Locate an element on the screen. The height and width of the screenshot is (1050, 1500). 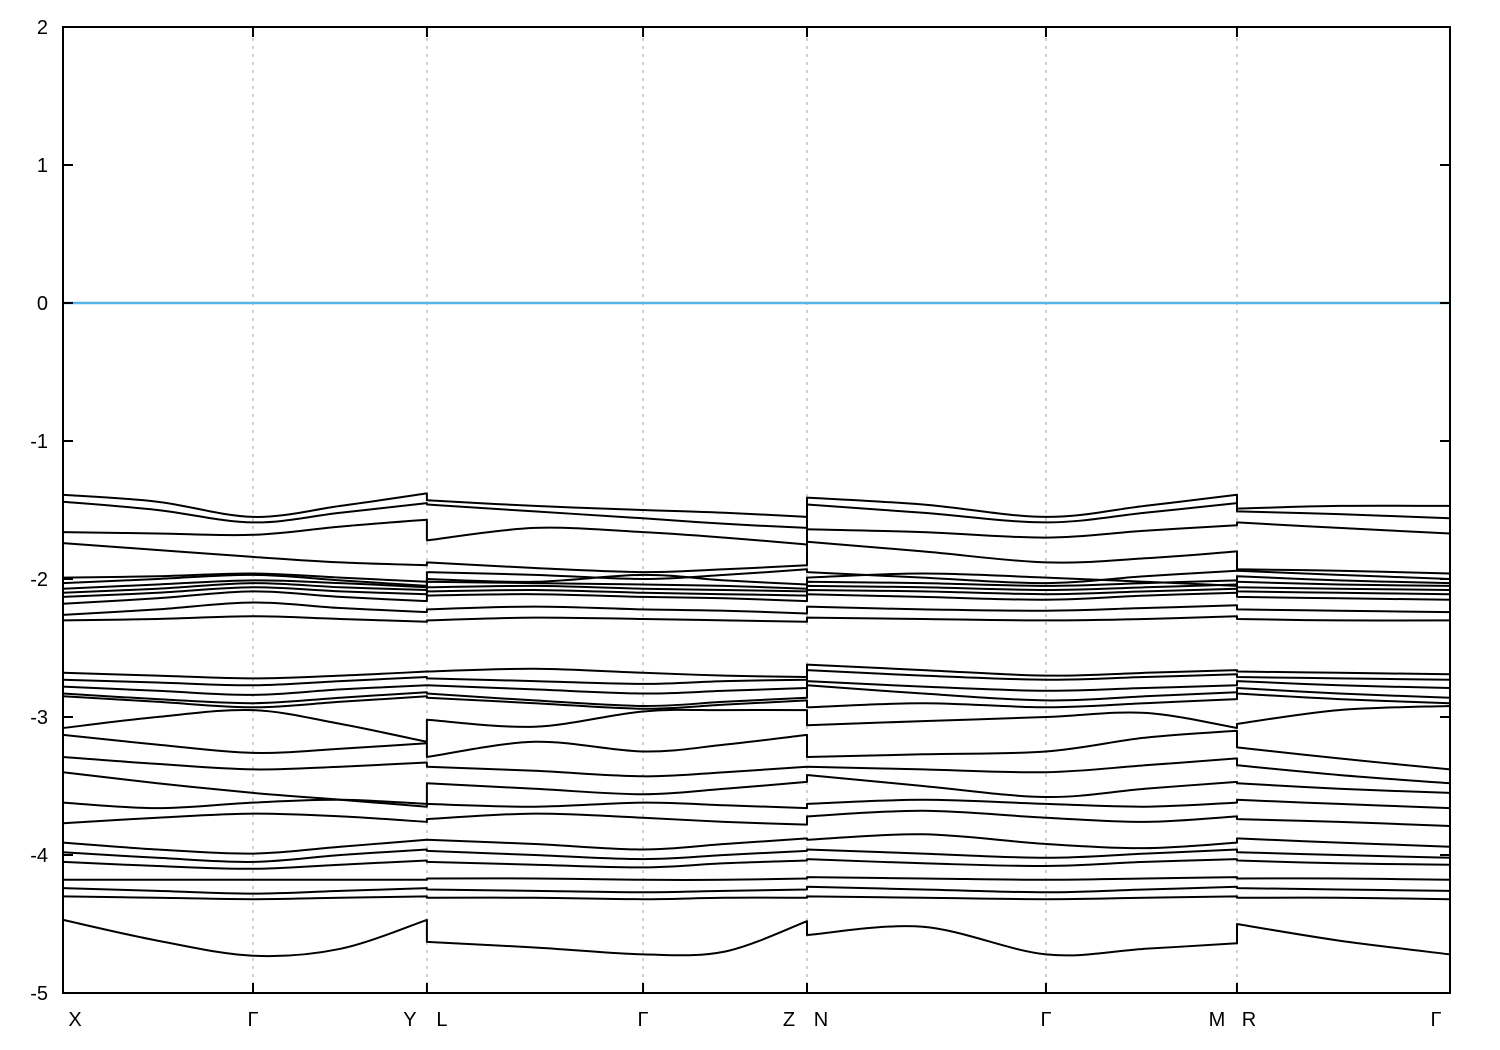
y-tick-label: -1 is located at coordinates (39, 442).